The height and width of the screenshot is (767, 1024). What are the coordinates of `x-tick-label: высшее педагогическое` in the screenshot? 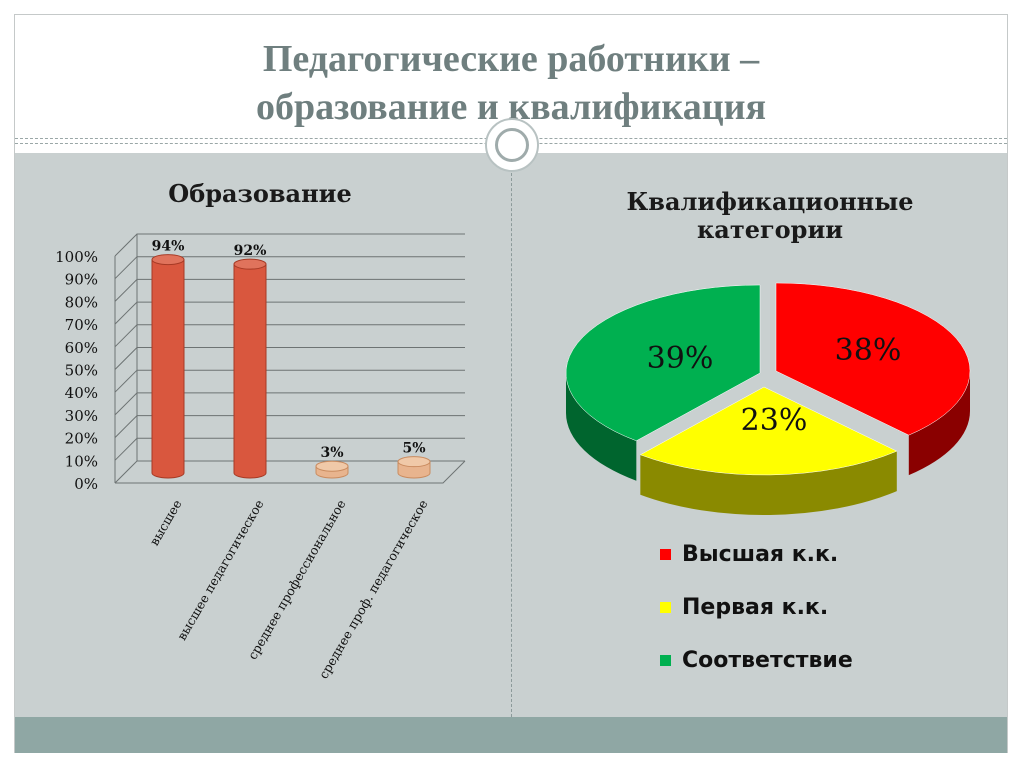 It's located at (220, 570).